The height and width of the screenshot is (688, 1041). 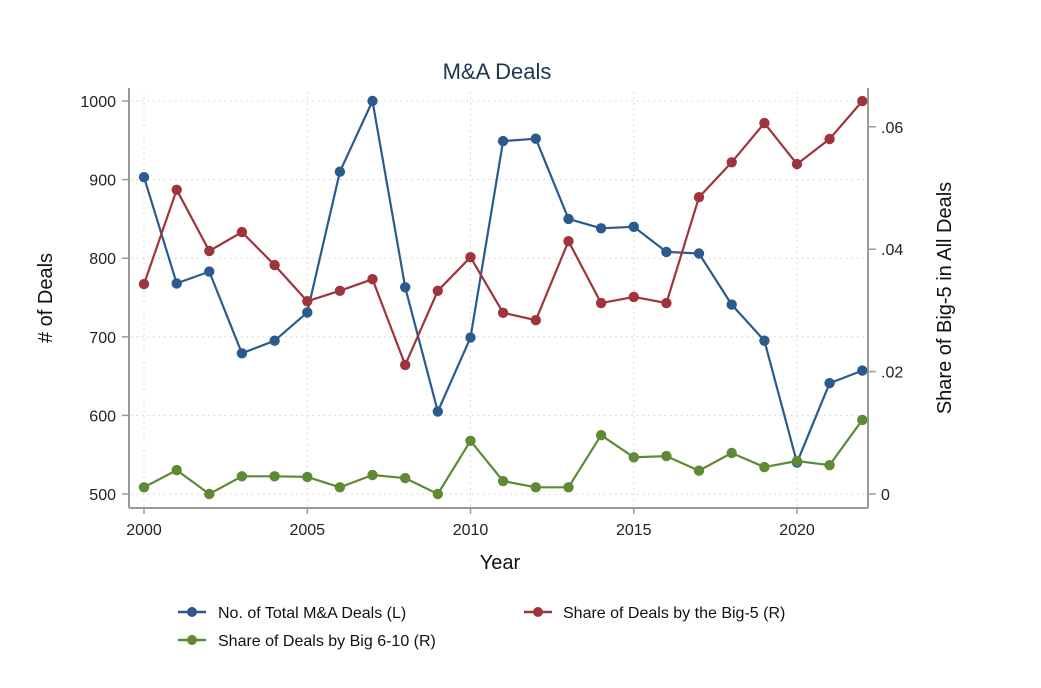 I want to click on y-axis-left-title: # of Deals, so click(x=46, y=298).